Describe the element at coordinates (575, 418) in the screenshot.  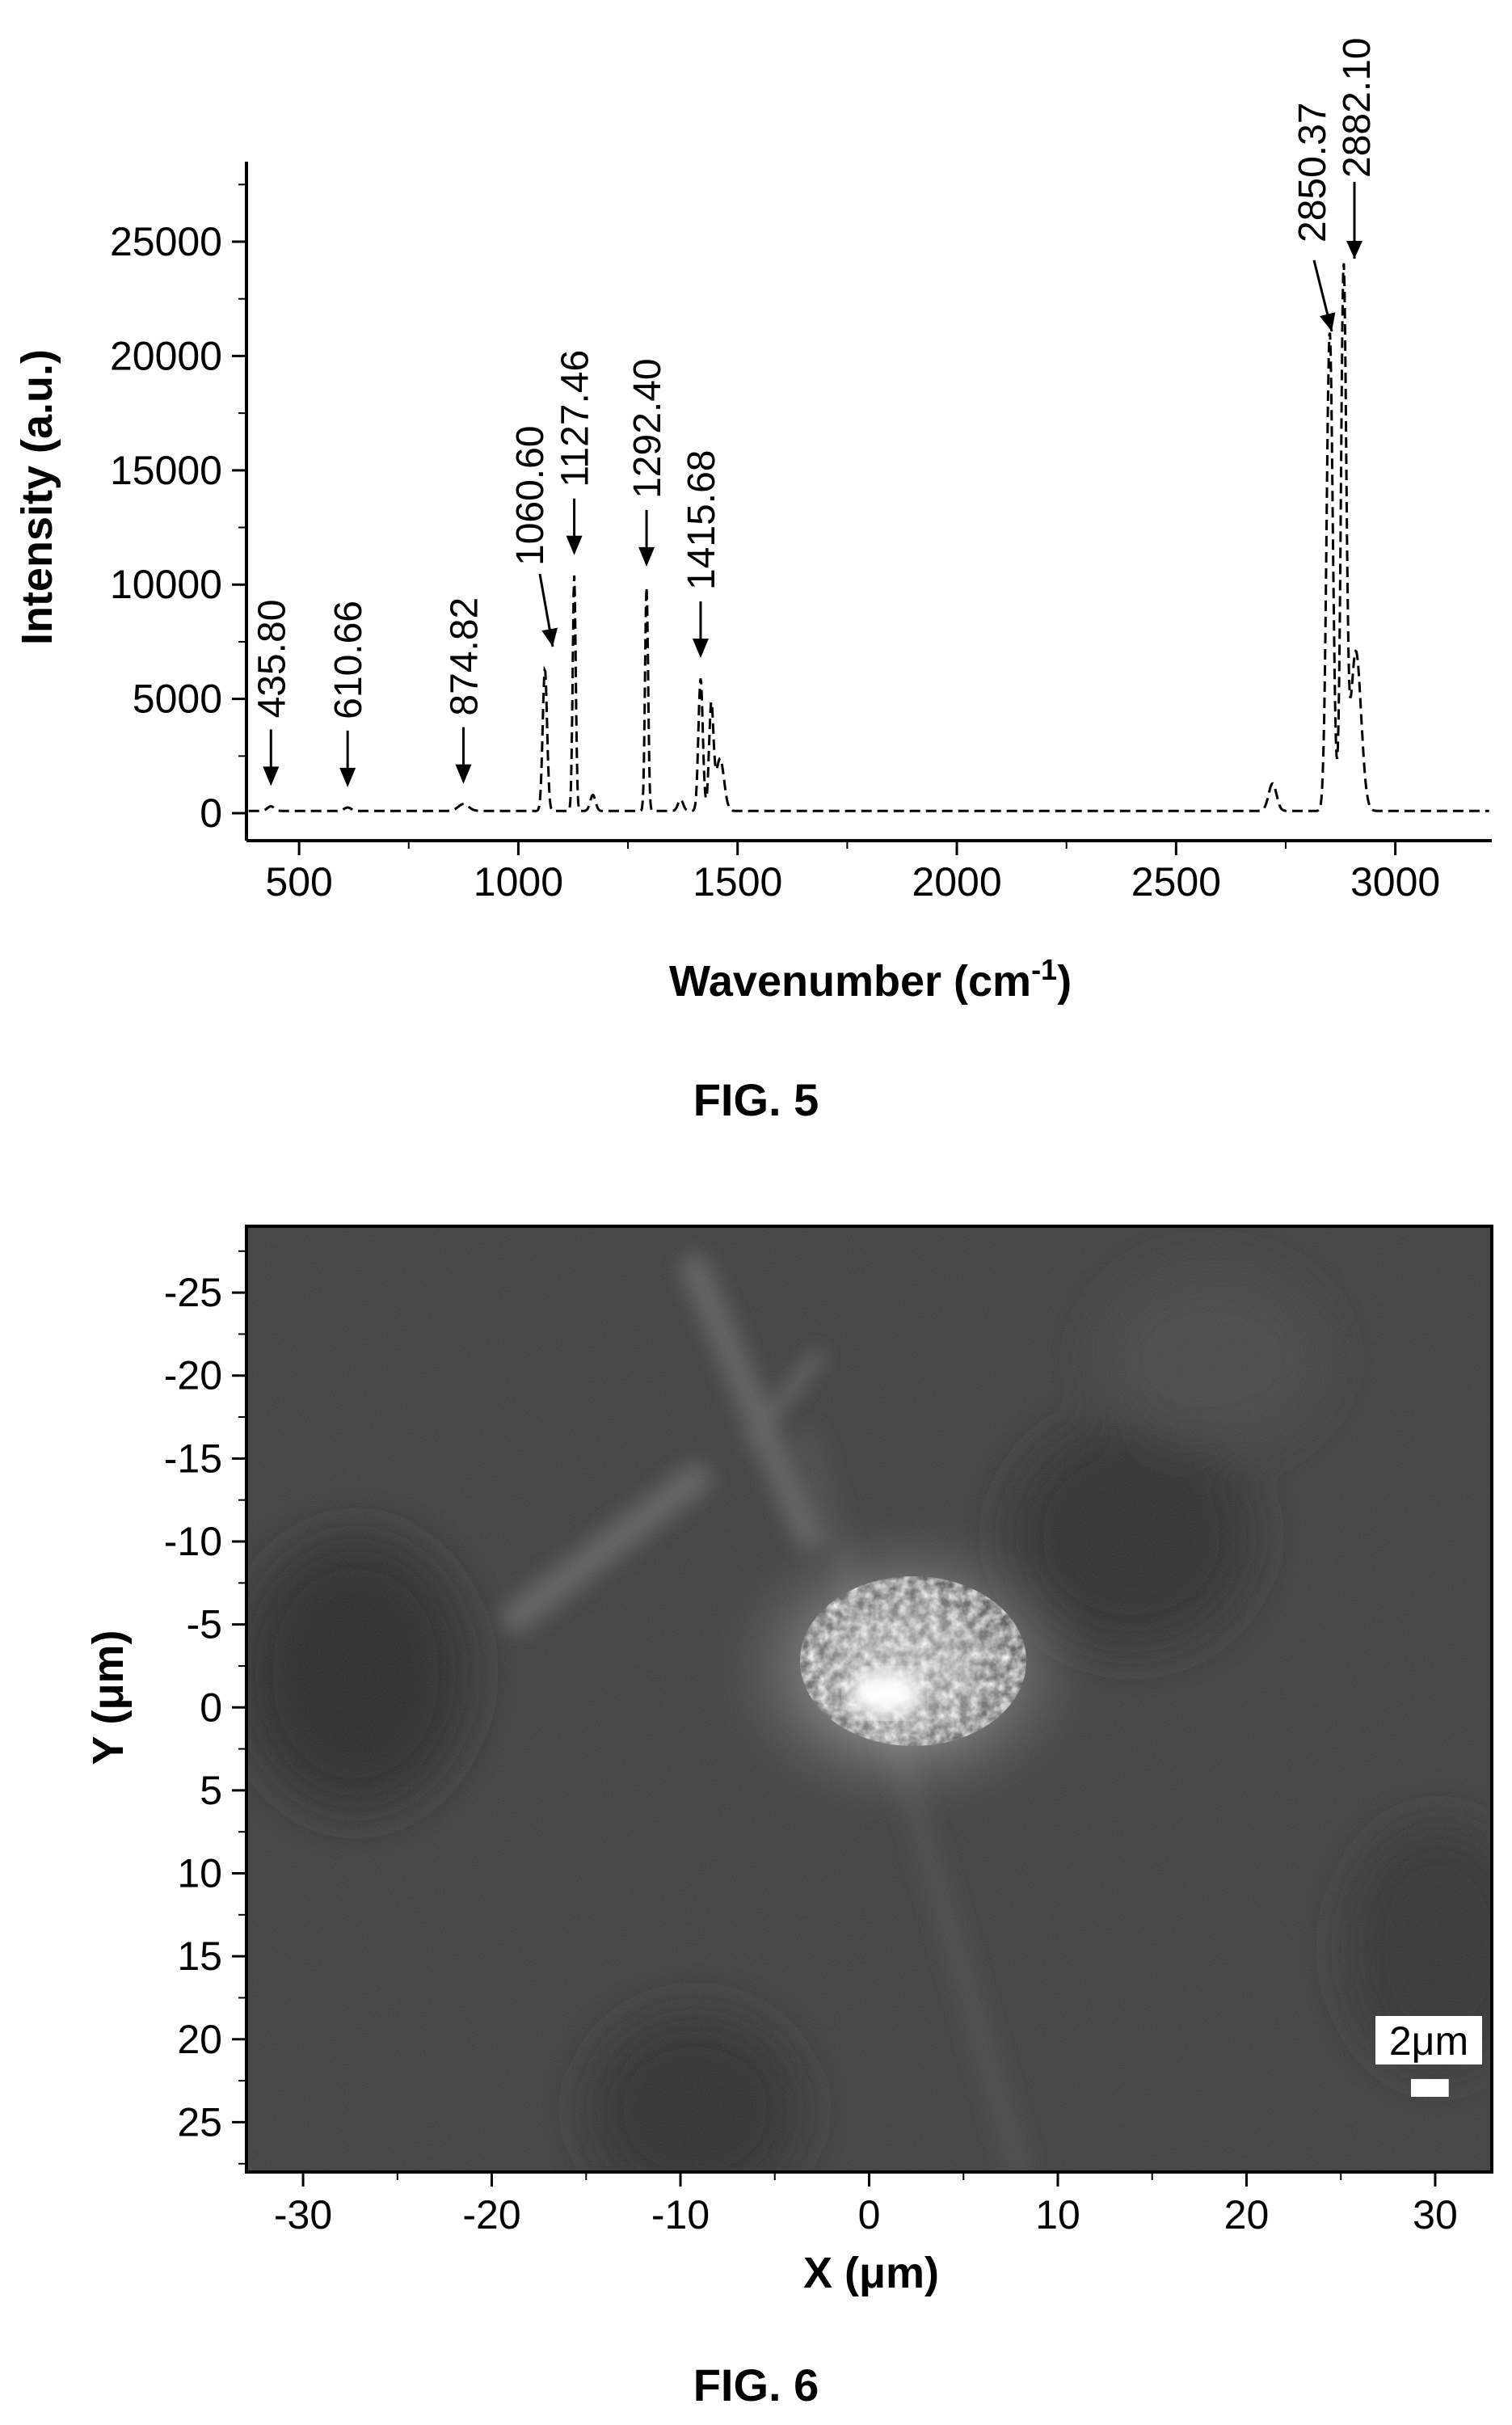
I see `fig5-annotation-label: 1127.46` at that location.